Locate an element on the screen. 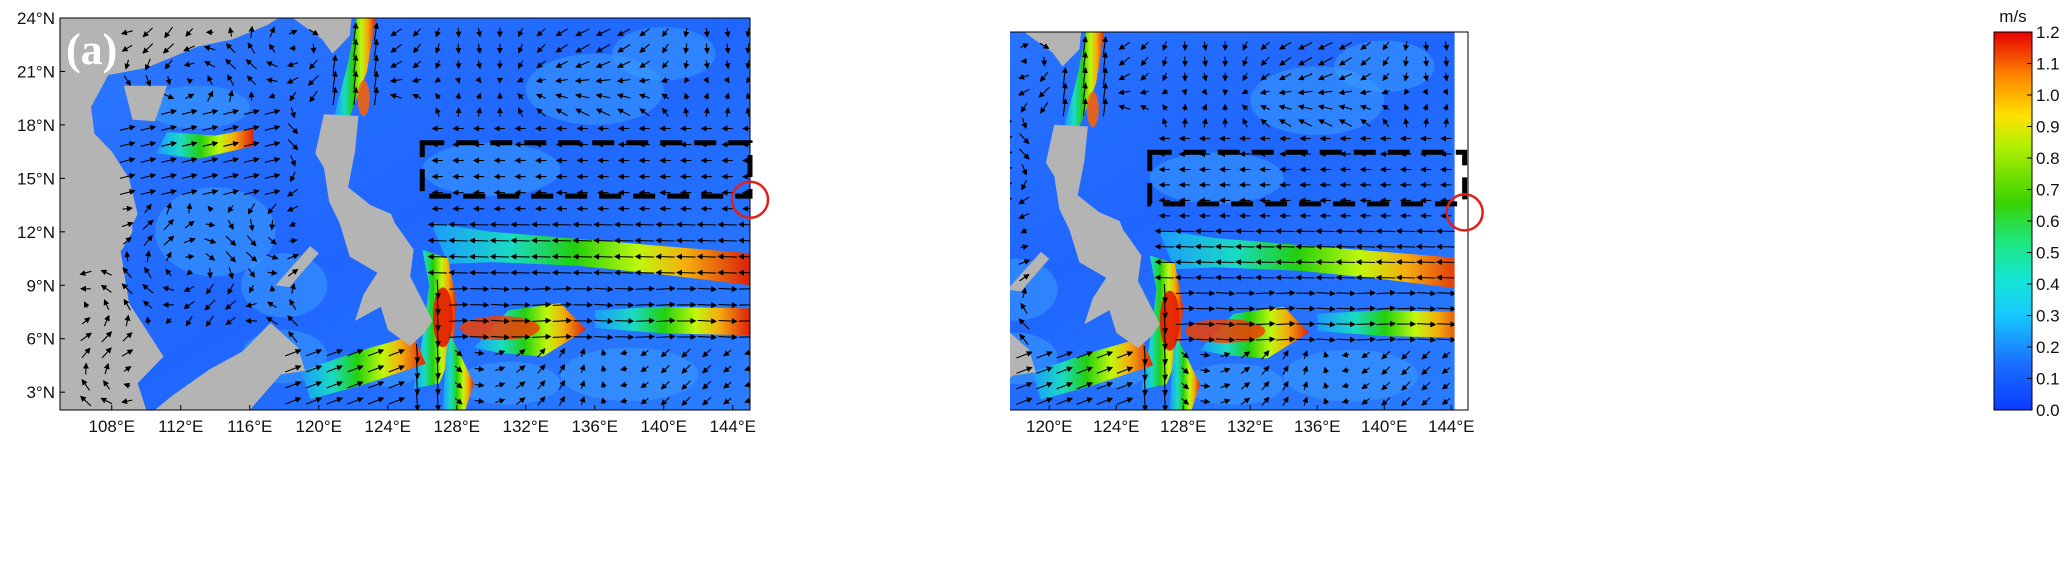 Image resolution: width=2067 pixels, height=582 pixels. current-core is located at coordinates (1169, 320).